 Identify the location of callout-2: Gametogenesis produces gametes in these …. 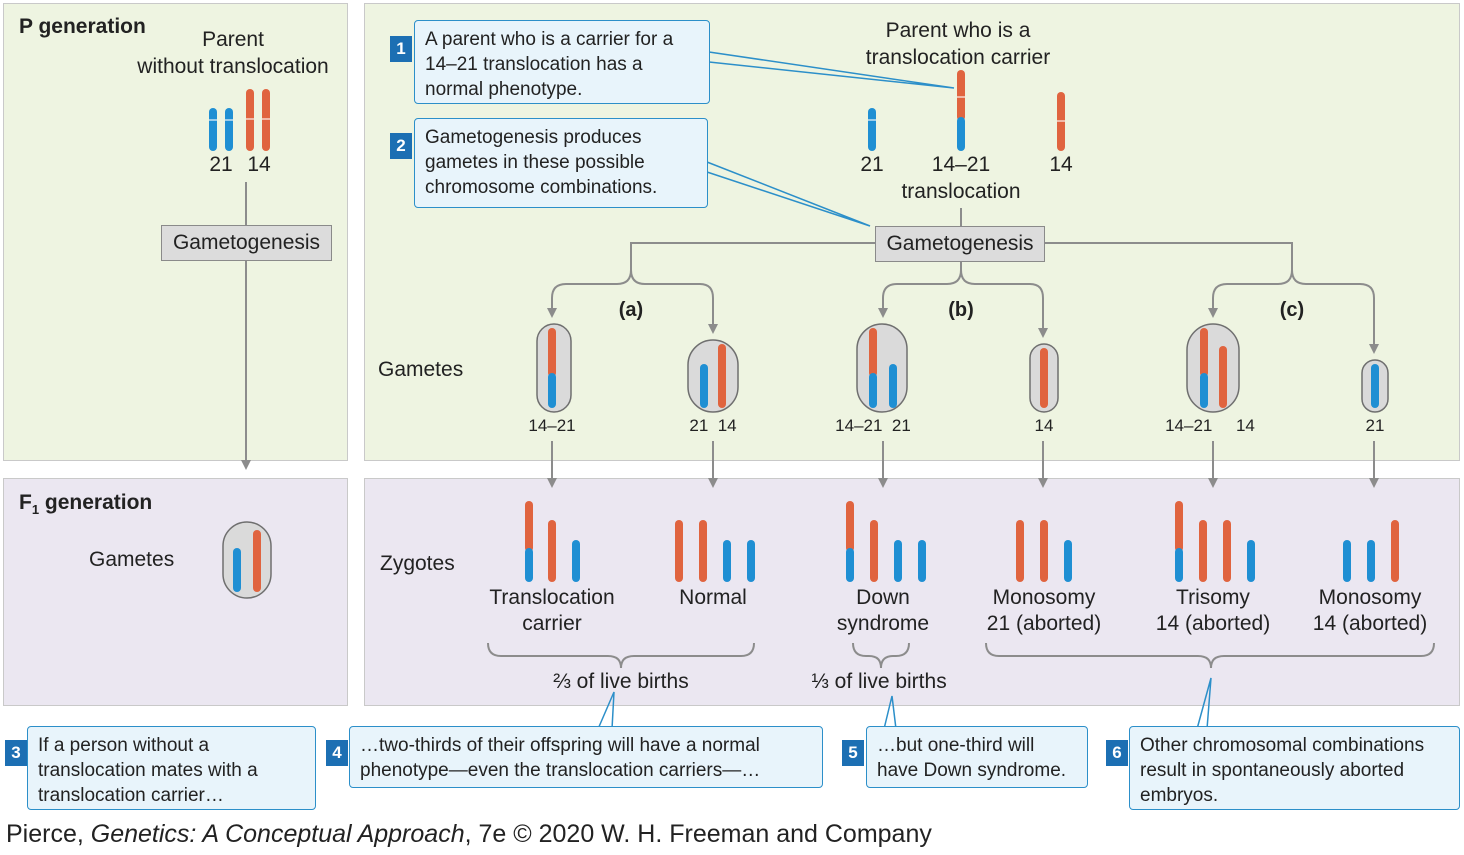
(561, 163).